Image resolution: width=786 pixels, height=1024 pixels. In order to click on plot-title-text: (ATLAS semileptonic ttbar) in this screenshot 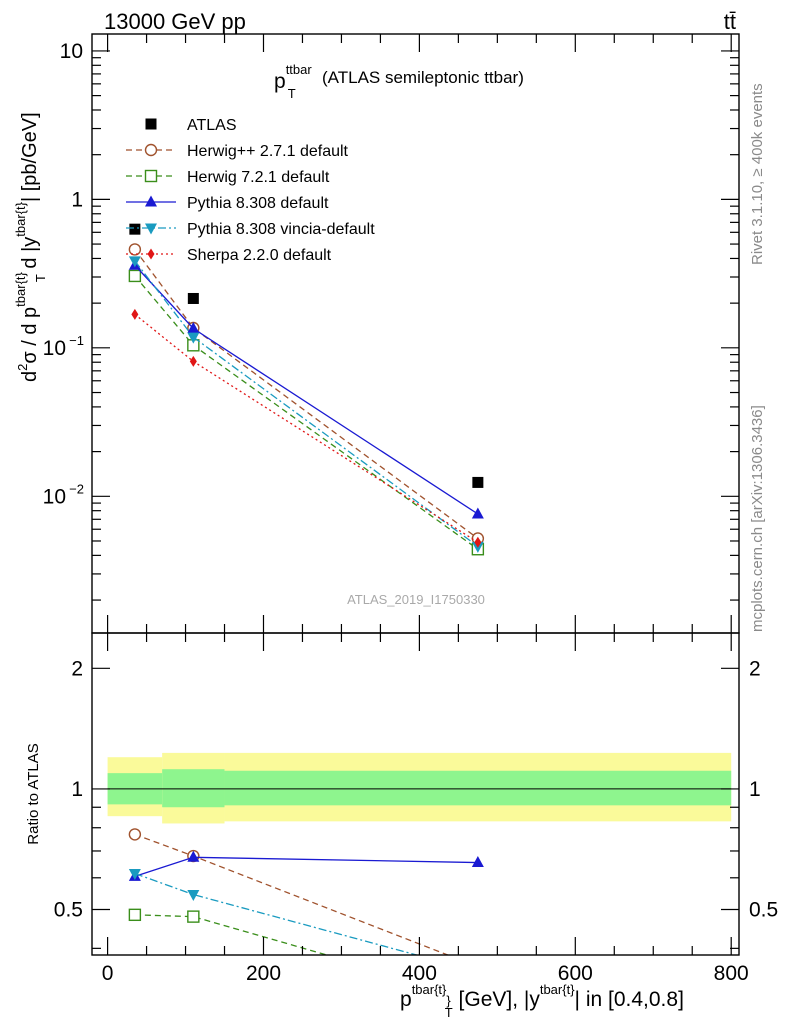, I will do `click(423, 77)`.